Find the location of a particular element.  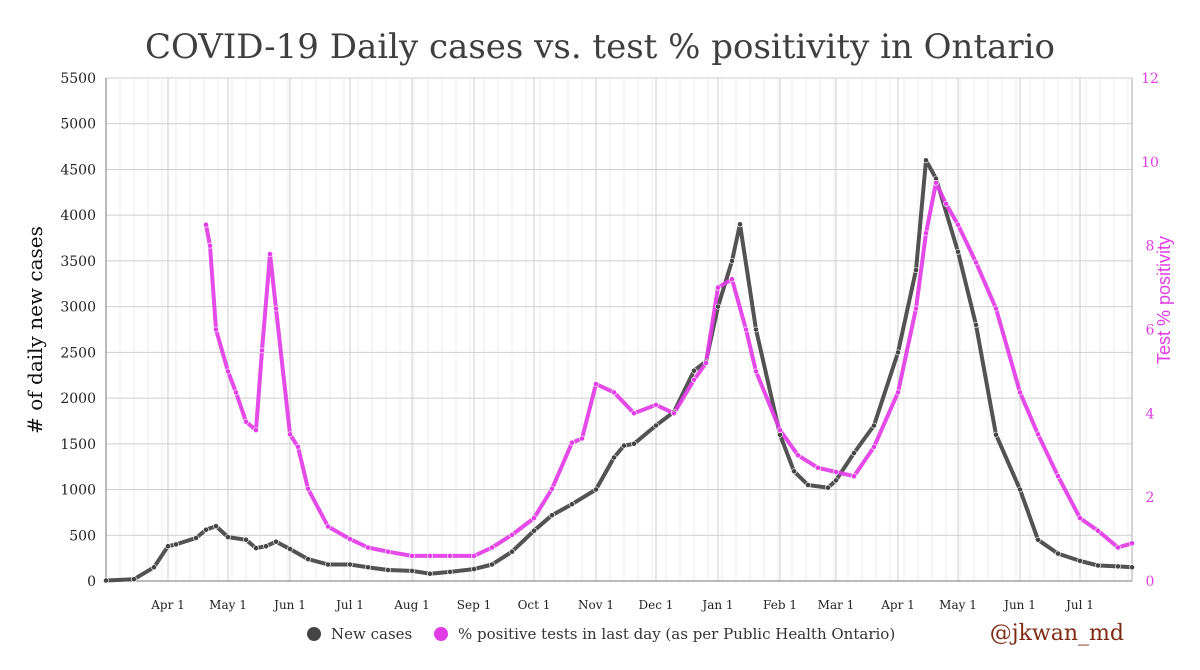

right-tick-label: 10 is located at coordinates (1150, 163).